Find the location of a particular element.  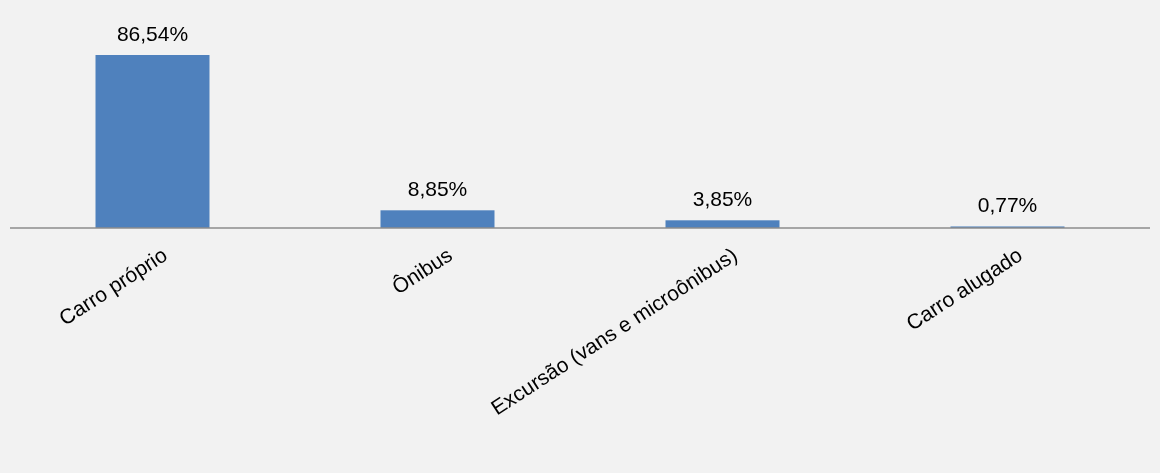

data-label: 3,85% is located at coordinates (722, 199).